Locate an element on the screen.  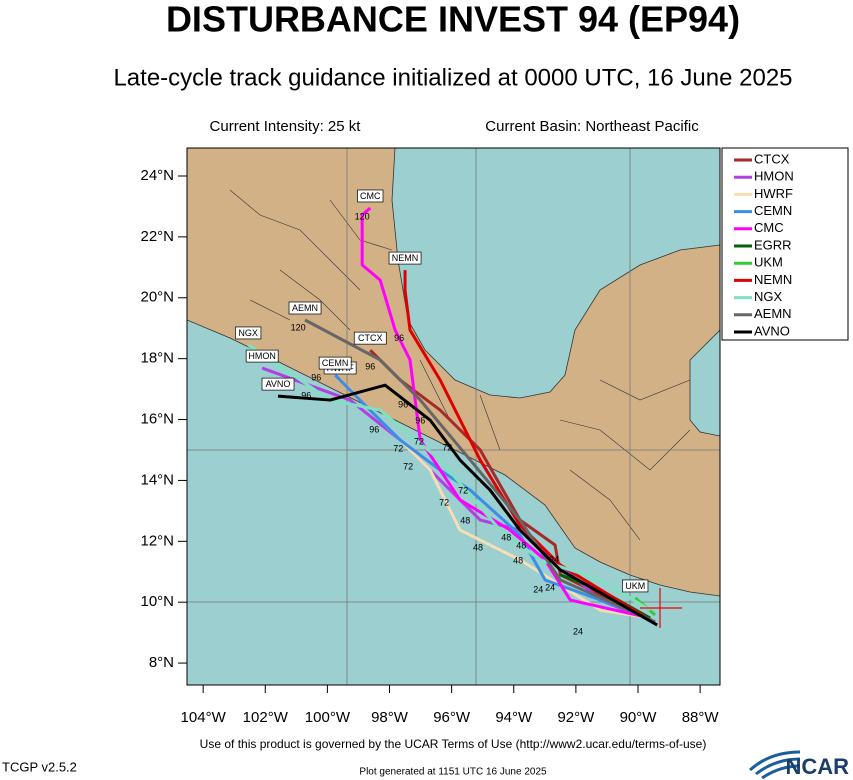
end-label: CEMN is located at coordinates (335, 363).